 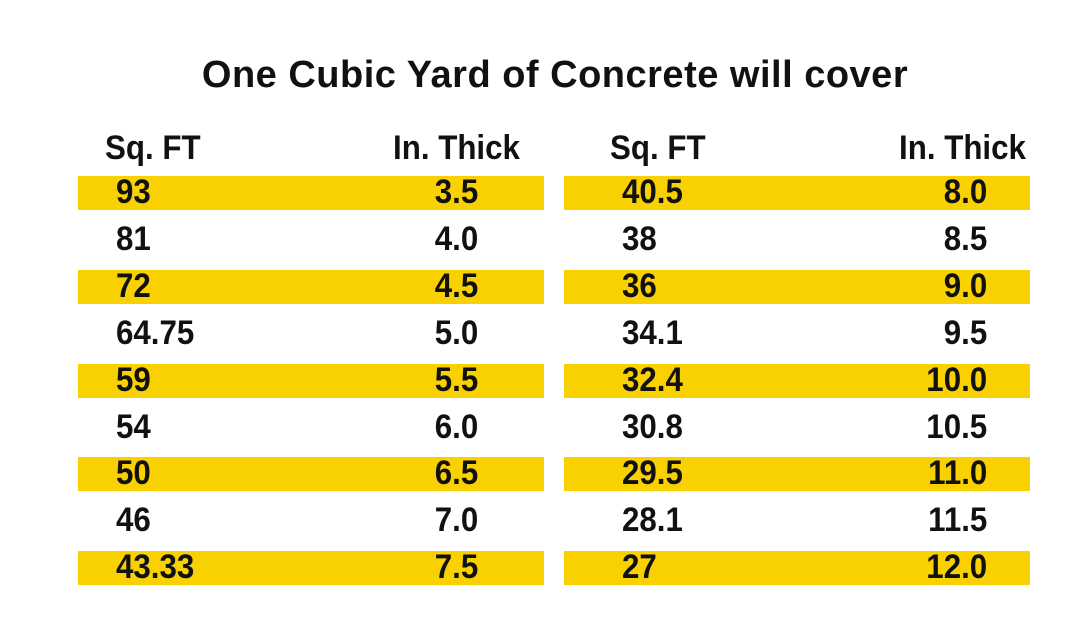 I want to click on table-row: 28.1 11.5, so click(x=797, y=523).